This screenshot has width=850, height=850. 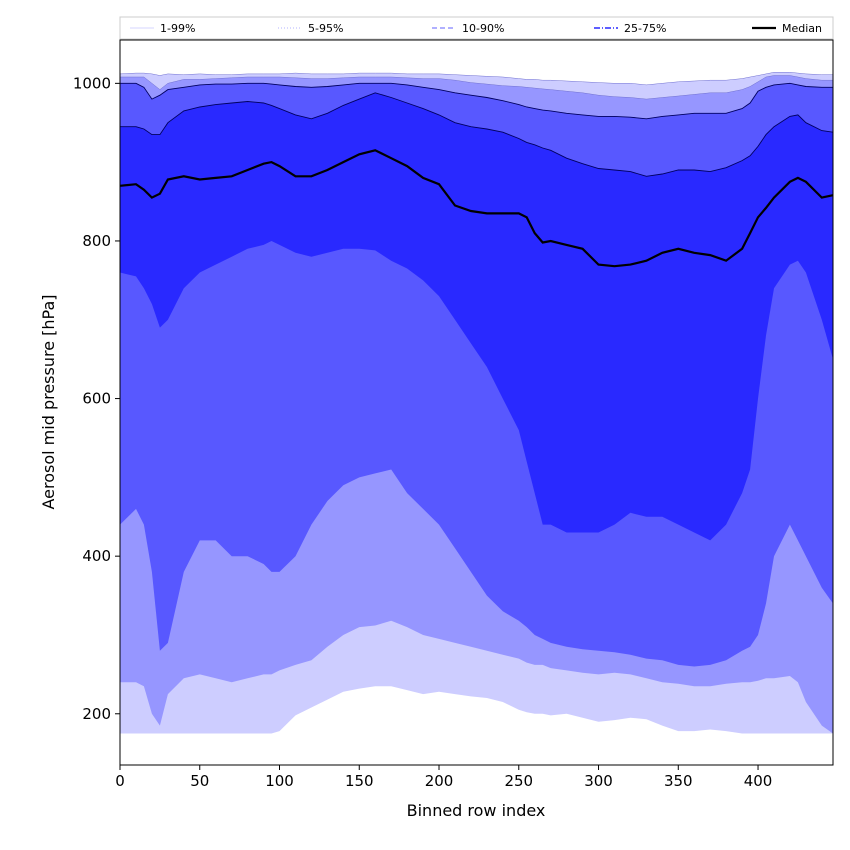 I want to click on x-tick-label: 350, so click(x=678, y=781).